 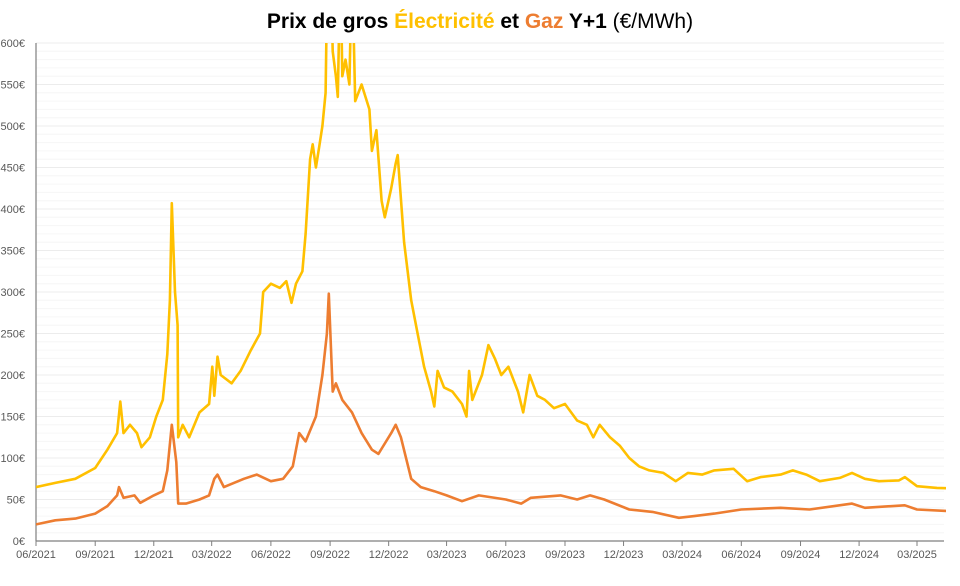 What do you see at coordinates (154, 555) in the screenshot?
I see `x-tick-label: 12/2021` at bounding box center [154, 555].